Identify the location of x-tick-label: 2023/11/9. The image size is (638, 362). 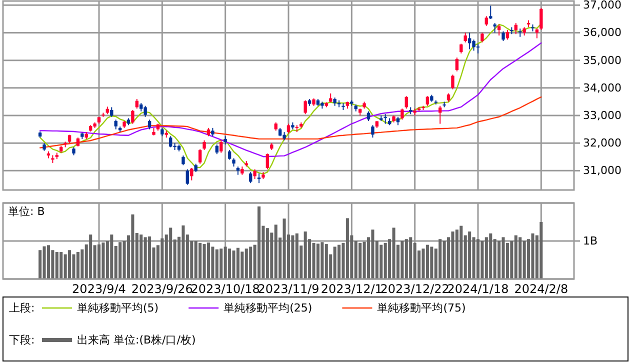
(289, 289).